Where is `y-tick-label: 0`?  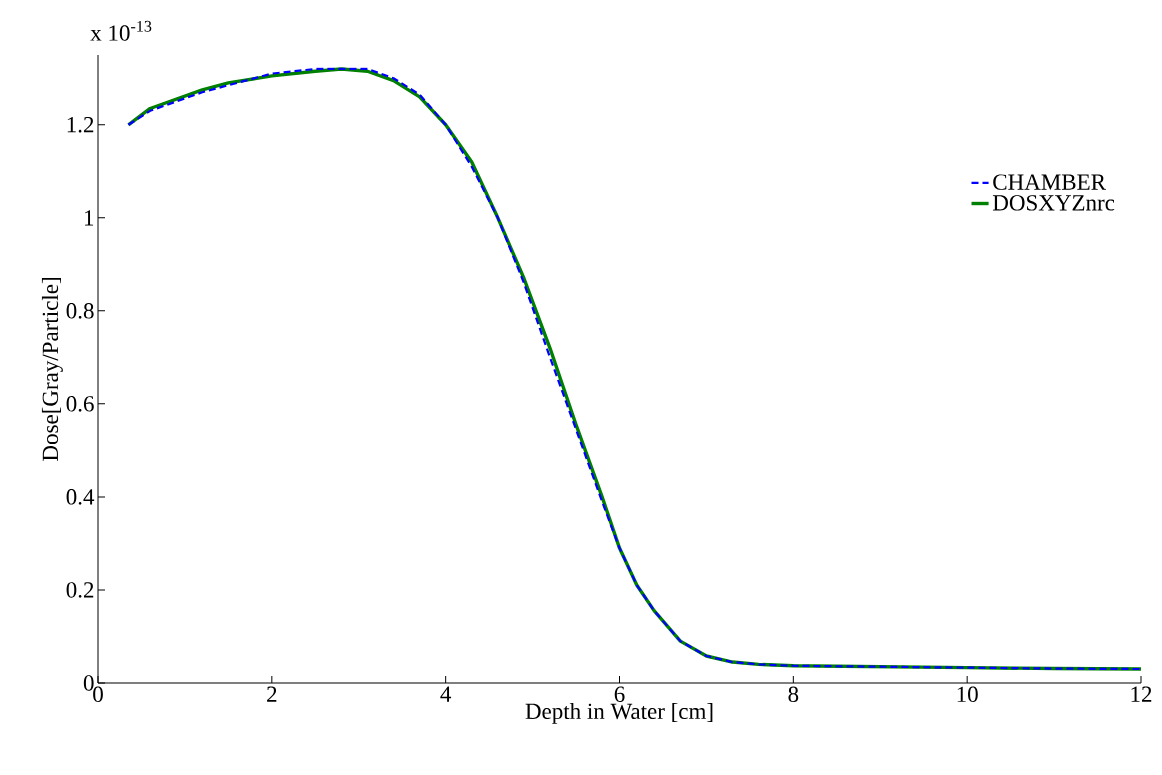
y-tick-label: 0 is located at coordinates (88, 683).